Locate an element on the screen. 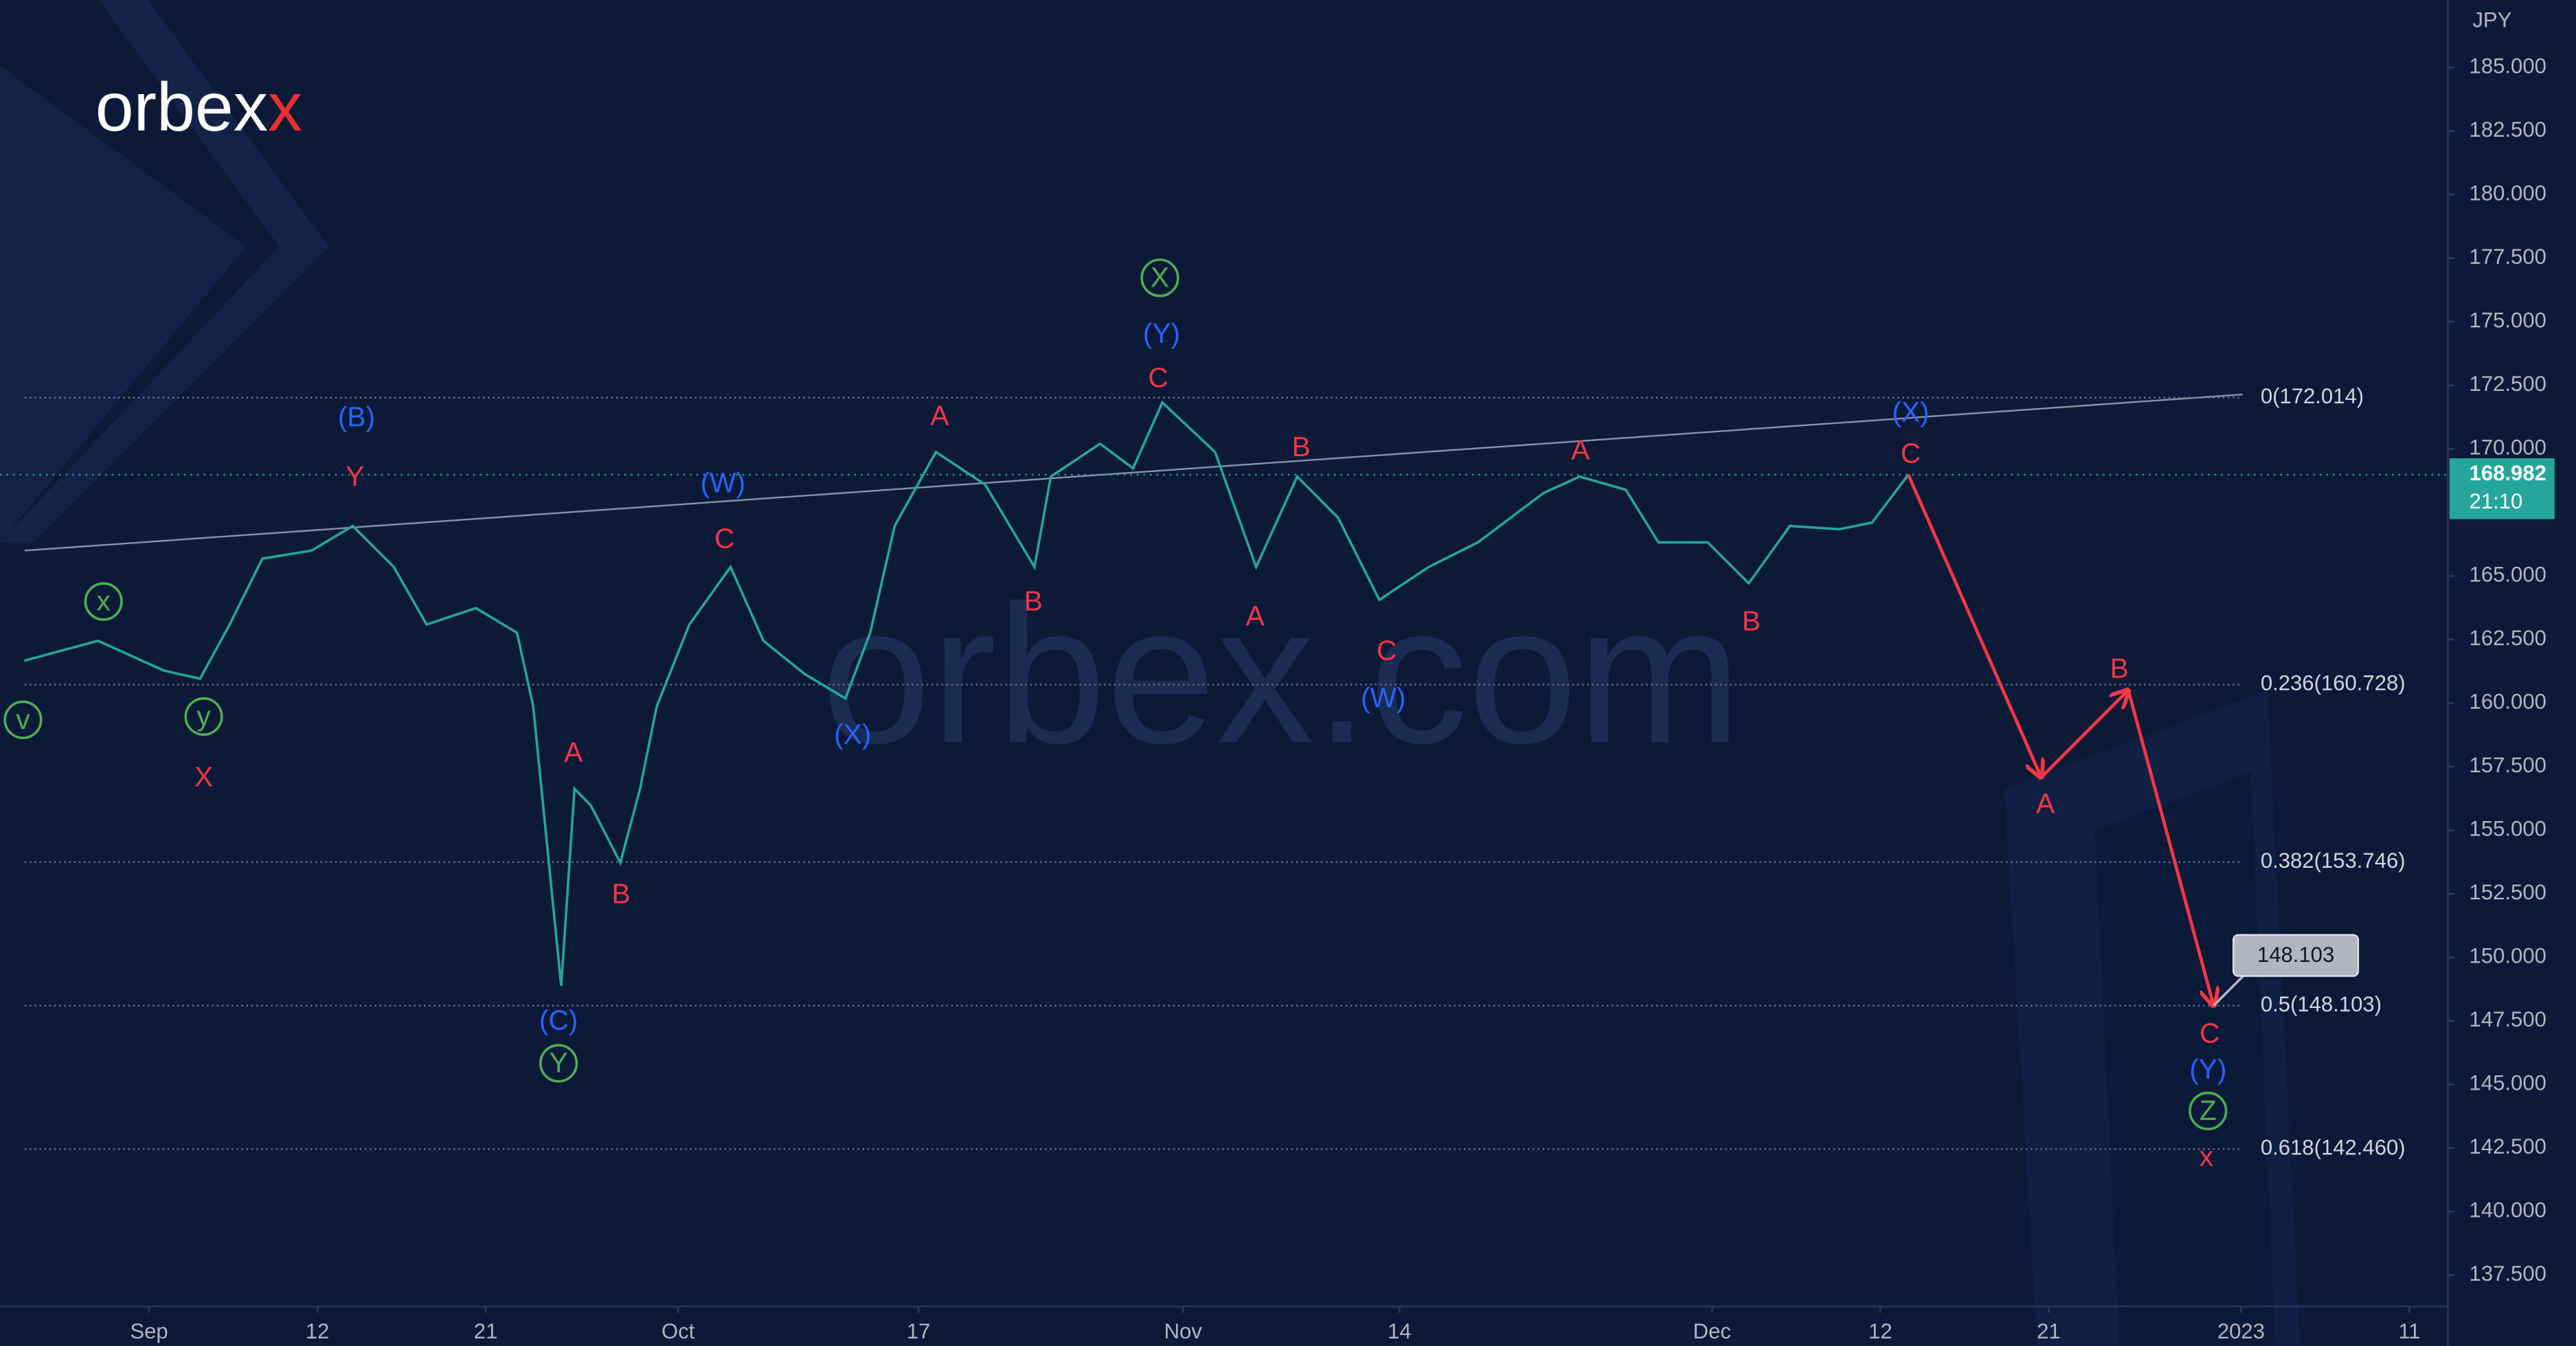 Image resolution: width=2576 pixels, height=1346 pixels. x-tick-label: 14 is located at coordinates (1400, 1331).